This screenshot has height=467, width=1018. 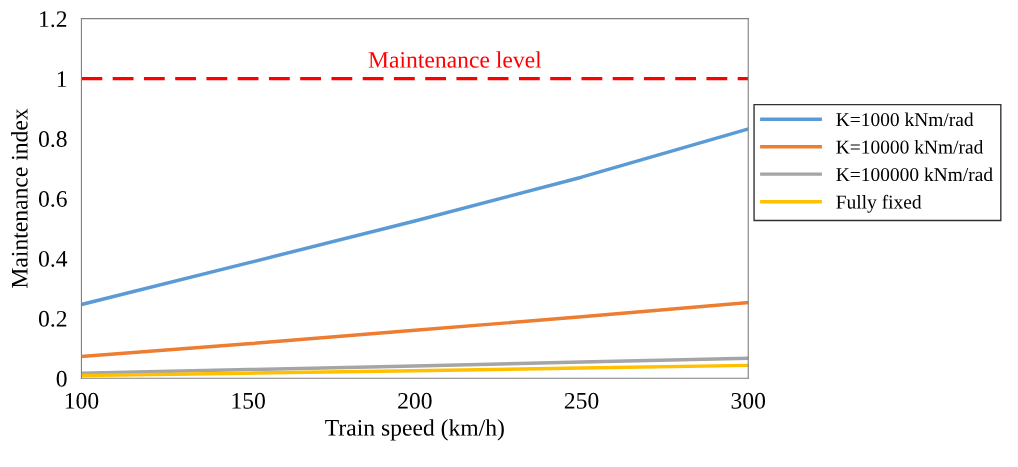 What do you see at coordinates (414, 430) in the screenshot?
I see `x-axis-title: Train speed (km/h)` at bounding box center [414, 430].